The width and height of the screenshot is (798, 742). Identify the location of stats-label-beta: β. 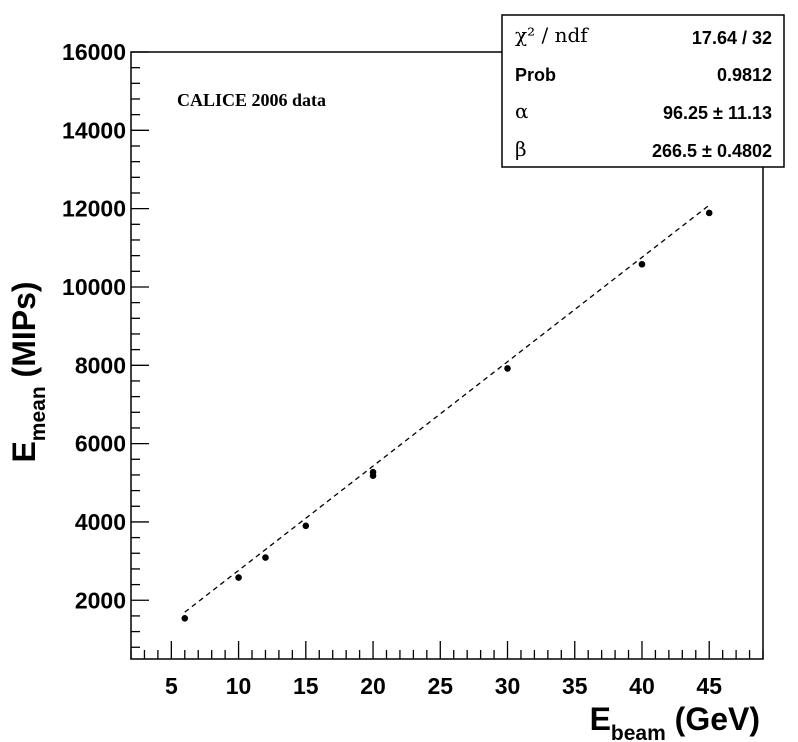
(521, 149).